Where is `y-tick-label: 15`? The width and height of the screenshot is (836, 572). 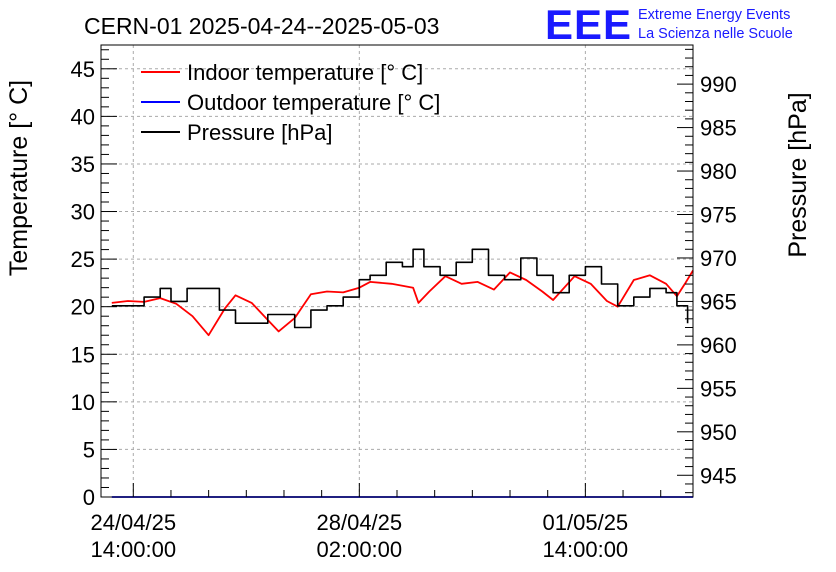 y-tick-label: 15 is located at coordinates (83, 354).